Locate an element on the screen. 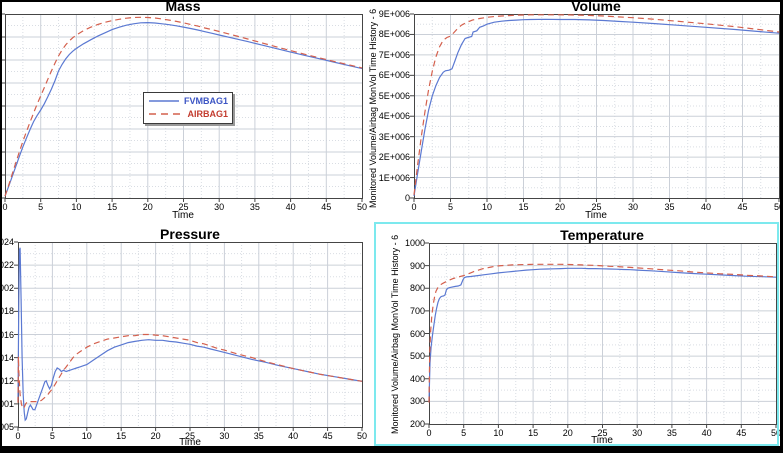 Image resolution: width=783 pixels, height=453 pixels. legend-box: FVMBAG1 AIRBAG1 is located at coordinates (188, 108).